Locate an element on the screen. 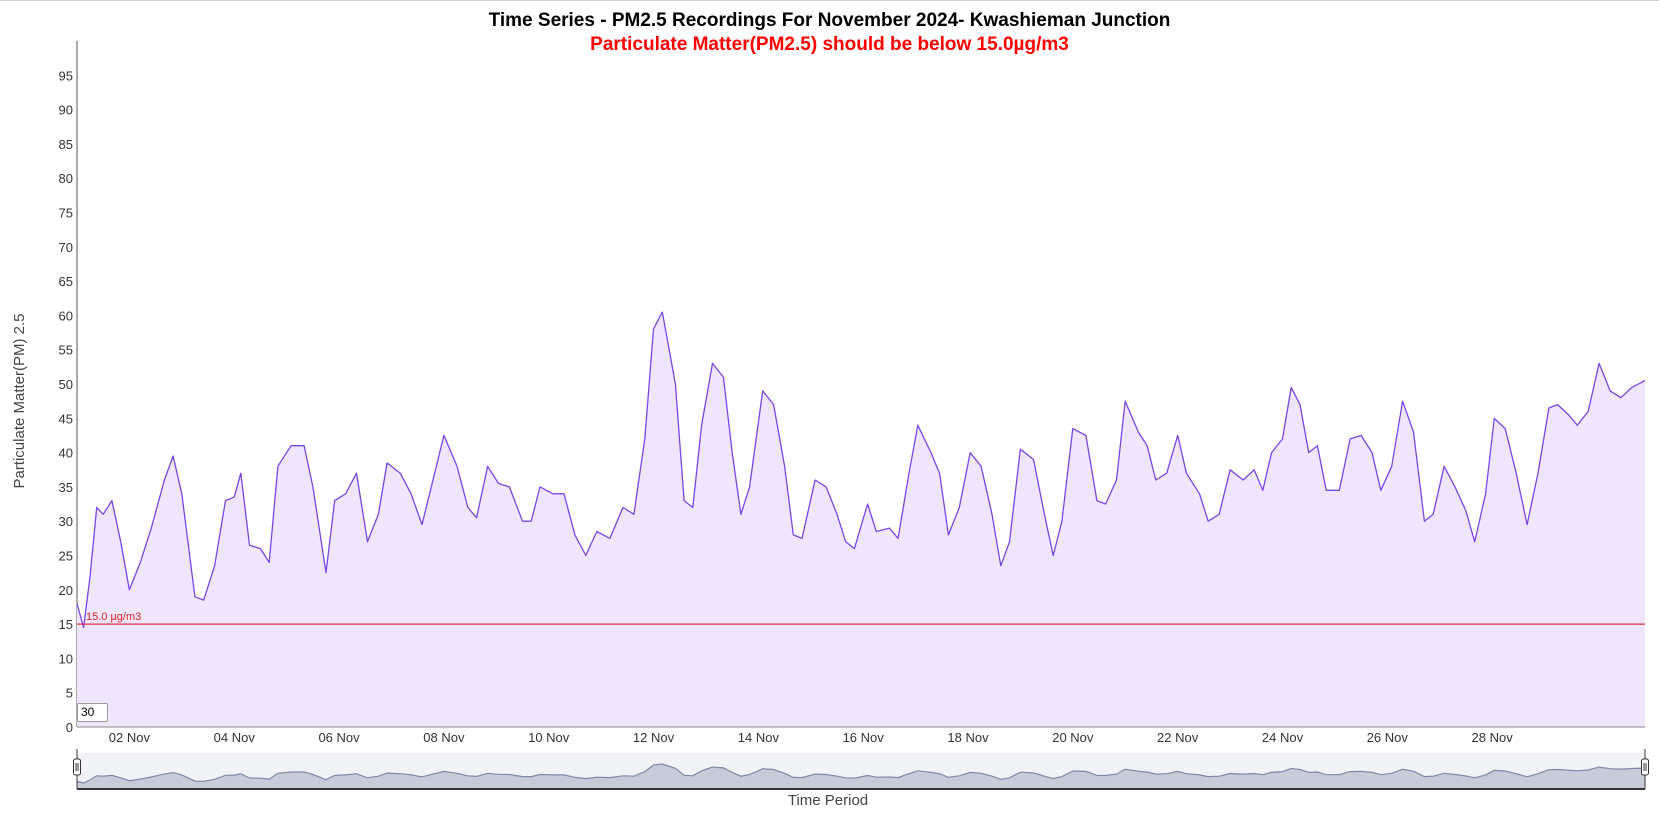 This screenshot has height=816, width=1659. navigator is located at coordinates (861, 769).